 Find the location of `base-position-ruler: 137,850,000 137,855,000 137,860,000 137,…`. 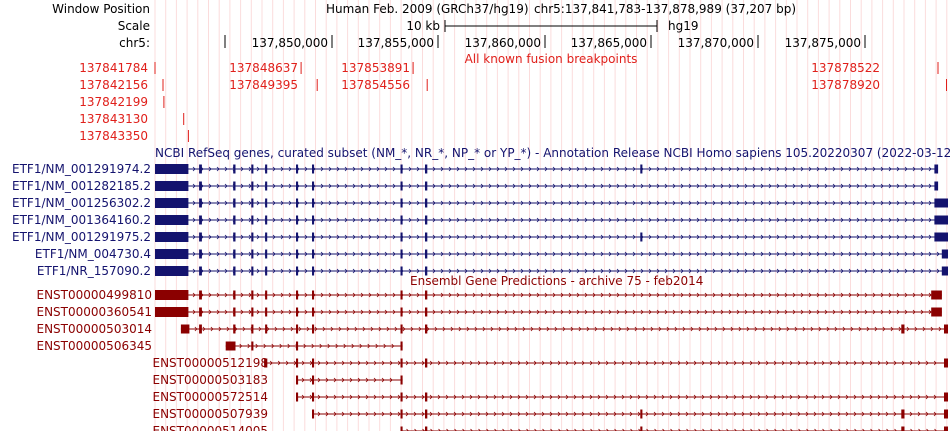

base-position-ruler: 137,850,000 137,855,000 137,860,000 137,… is located at coordinates (545, 42).